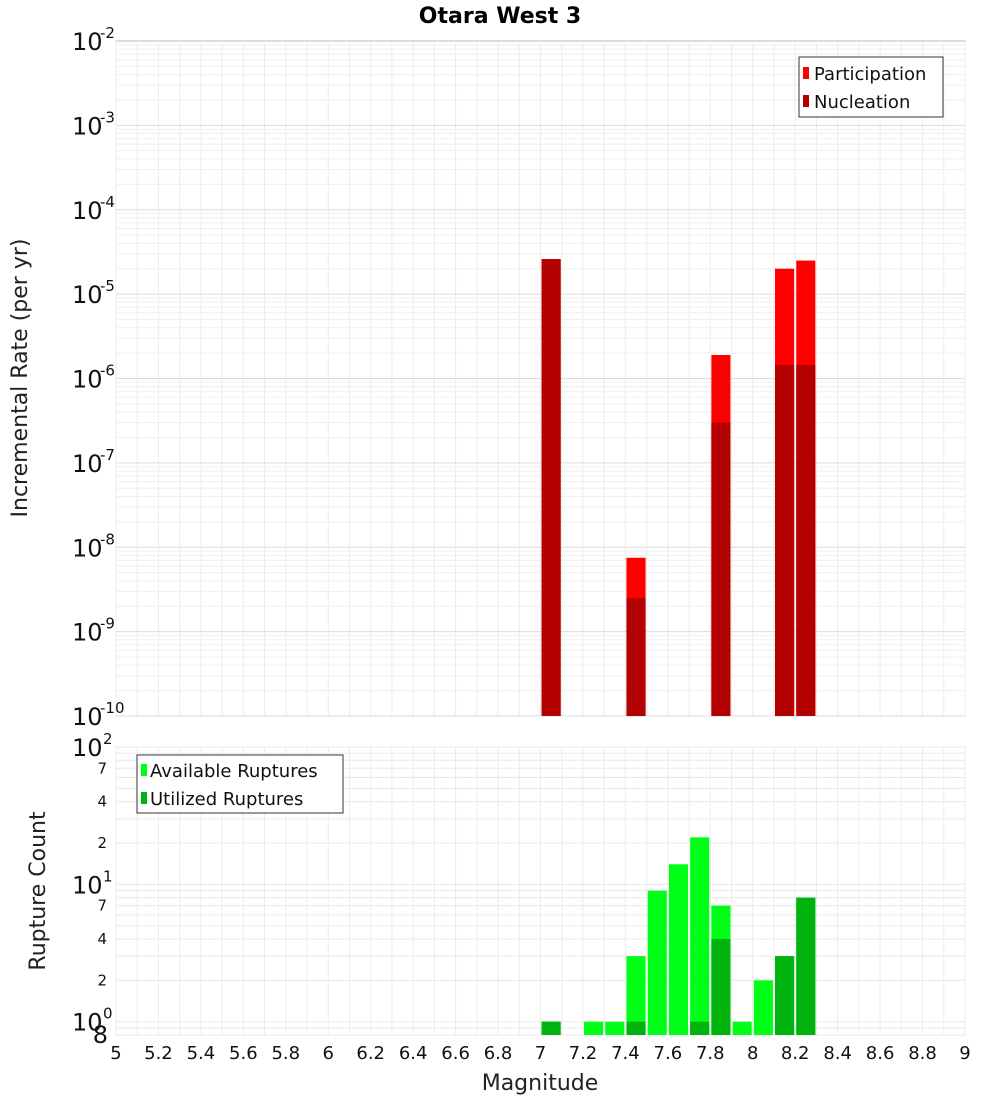  I want to click on legend-participation-swatch, so click(806, 73).